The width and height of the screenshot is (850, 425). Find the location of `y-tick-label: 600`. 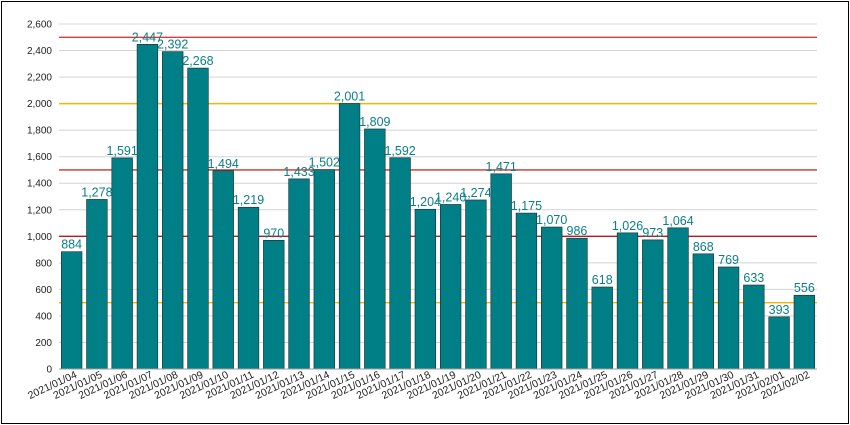

y-tick-label: 600 is located at coordinates (43, 290).